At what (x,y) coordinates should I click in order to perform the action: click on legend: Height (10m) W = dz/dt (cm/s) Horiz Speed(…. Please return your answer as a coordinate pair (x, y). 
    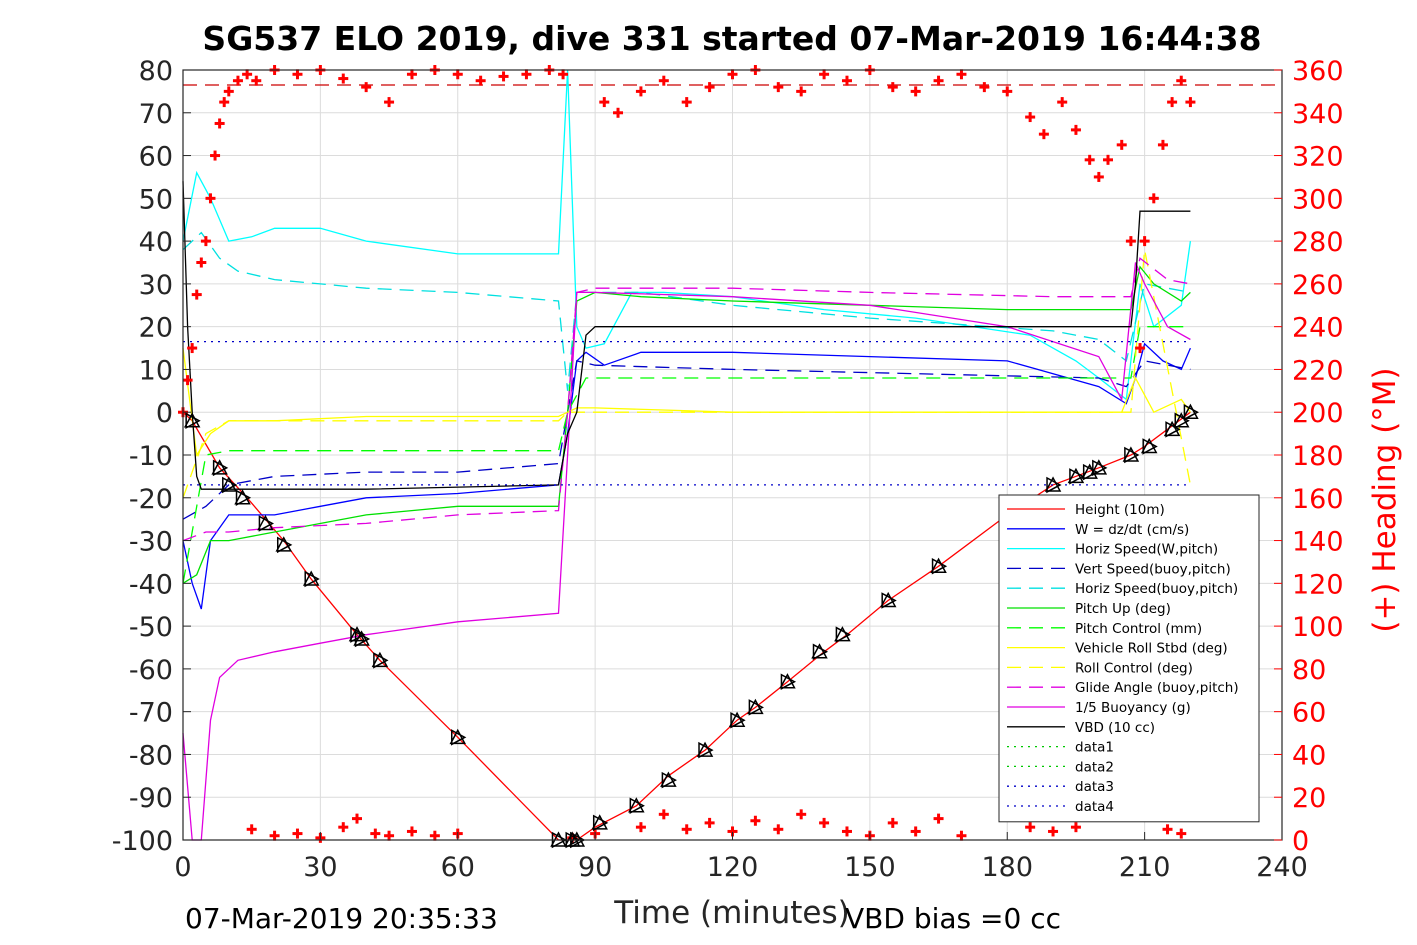
    Looking at the image, I should click on (1129, 658).